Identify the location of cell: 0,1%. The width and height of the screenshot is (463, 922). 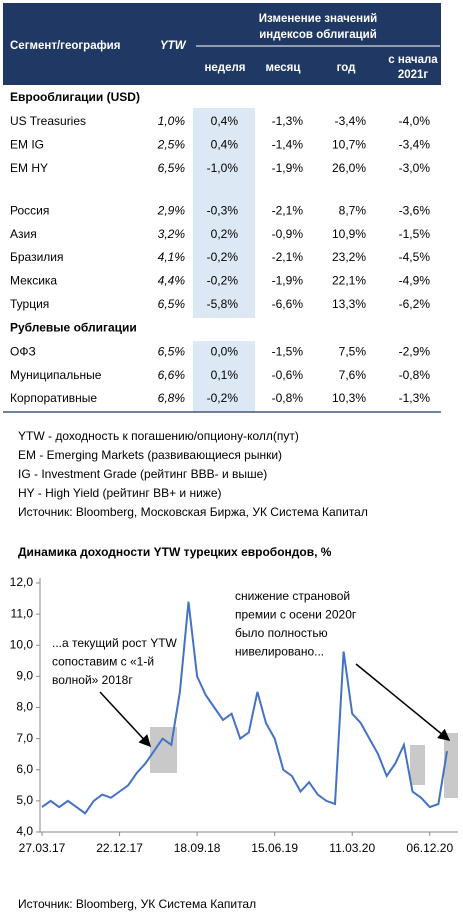
(225, 375).